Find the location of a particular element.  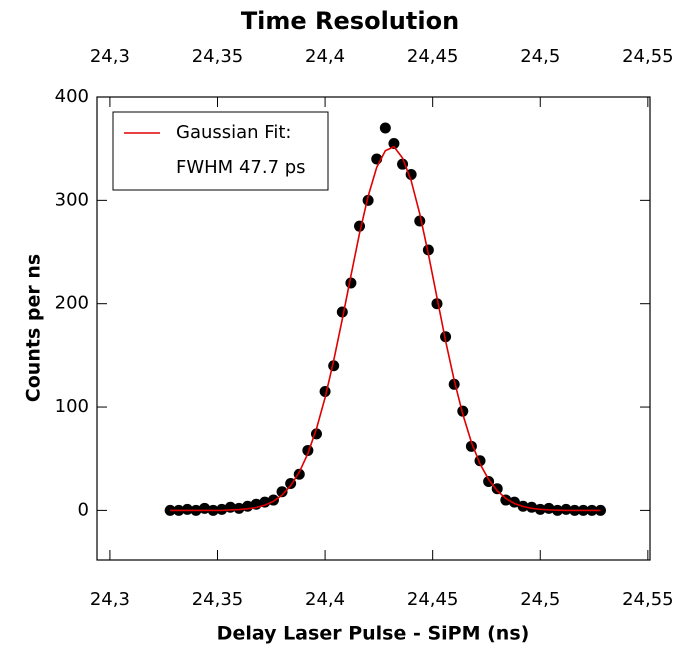

y-tick-label: 0 is located at coordinates (83, 509).